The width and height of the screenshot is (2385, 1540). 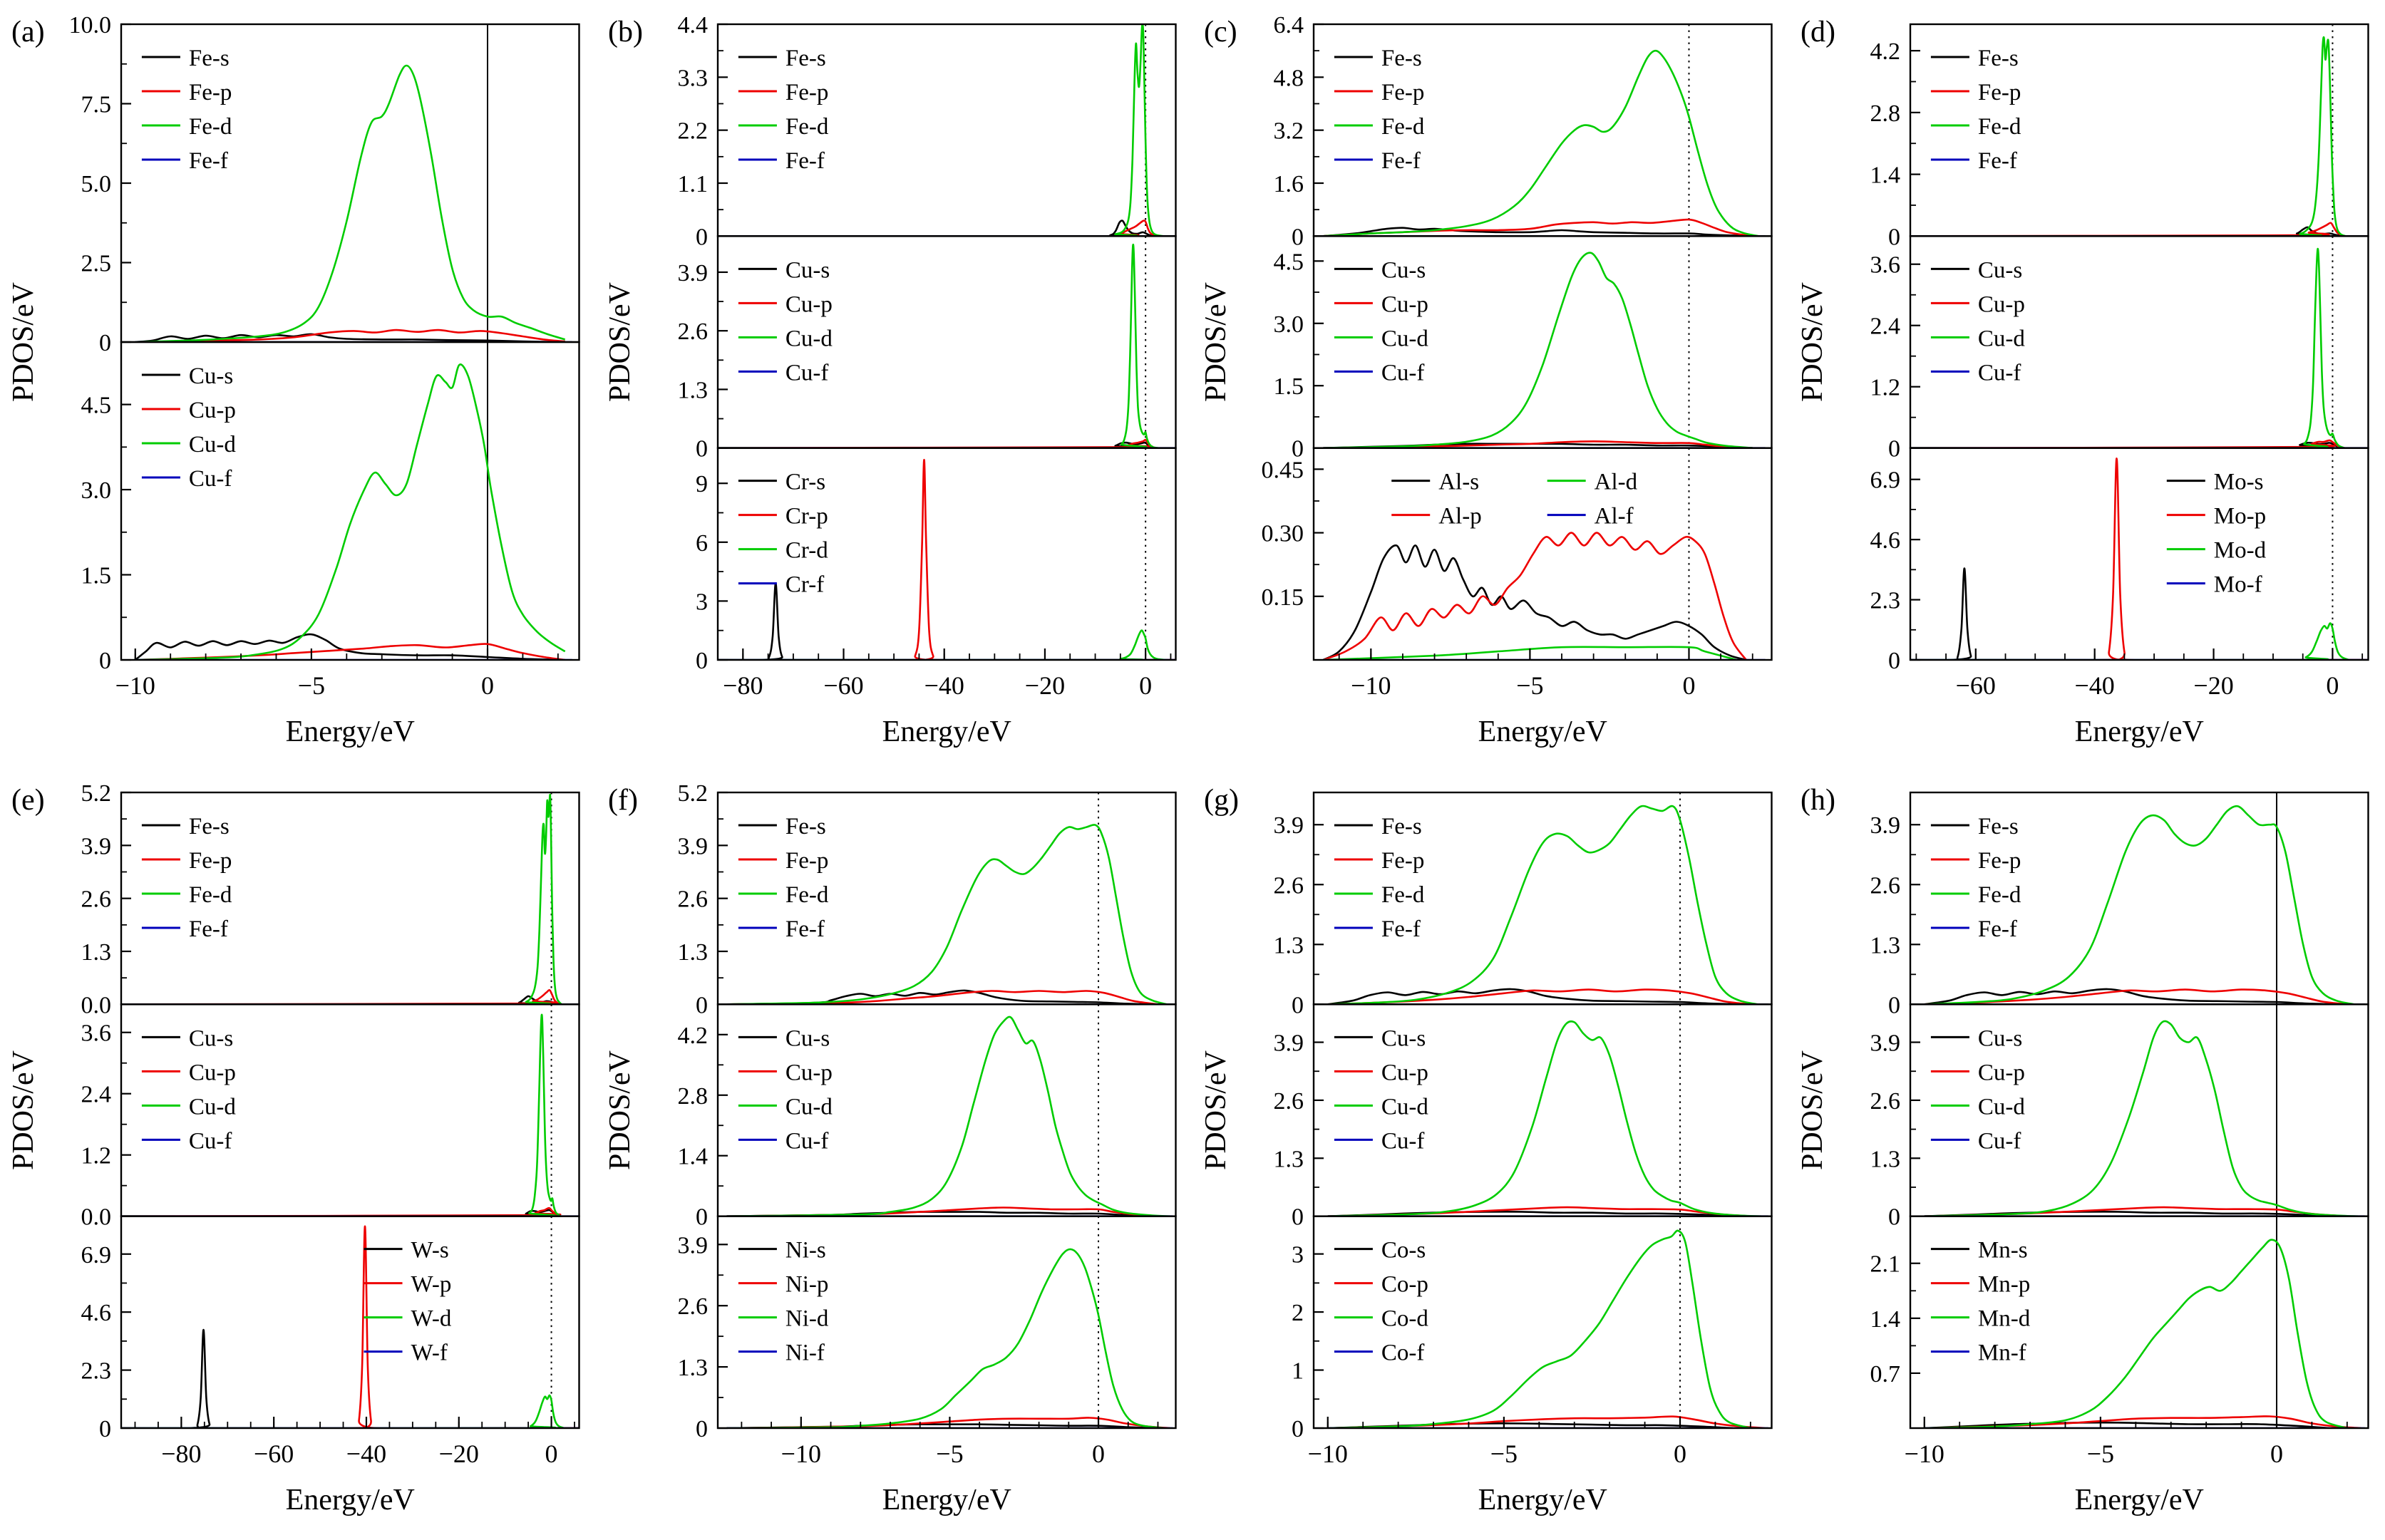 I want to click on legend-label: Ni-f, so click(x=804, y=1353).